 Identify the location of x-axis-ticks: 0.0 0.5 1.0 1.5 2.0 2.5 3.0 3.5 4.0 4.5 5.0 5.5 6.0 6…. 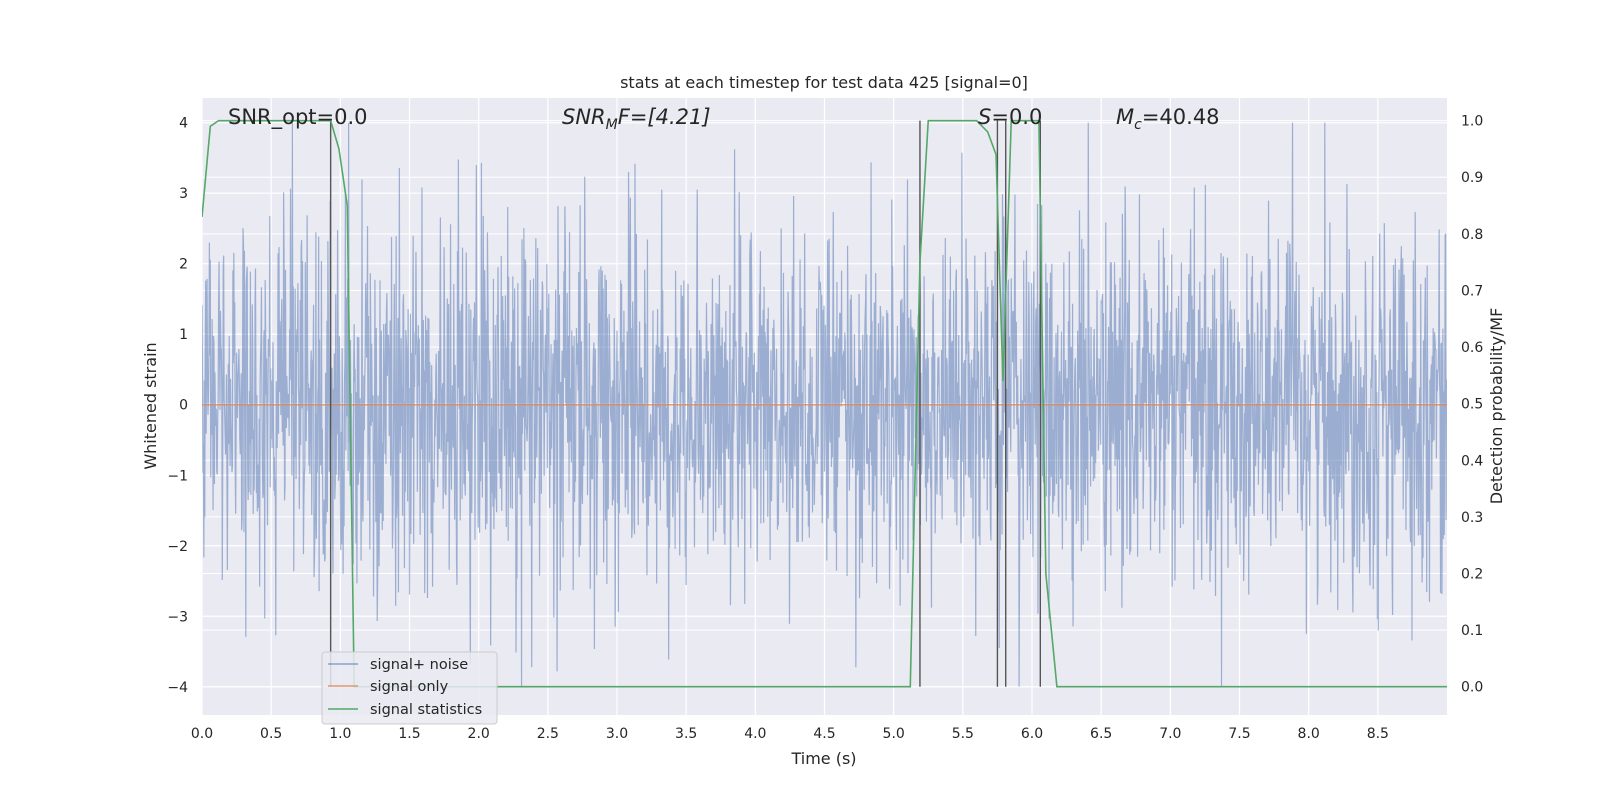
(790, 734).